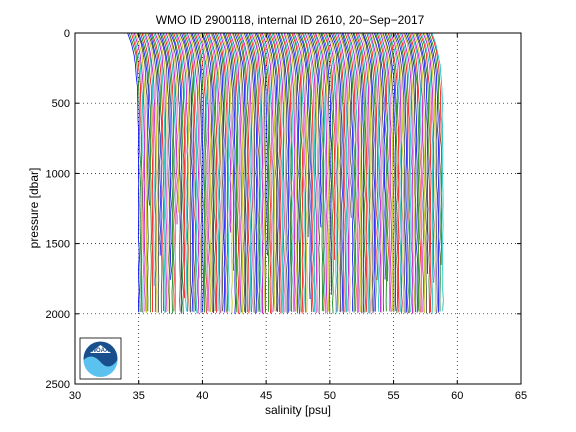 This screenshot has width=576, height=432. I want to click on noaa-logo-text: NOAA, so click(101, 351).